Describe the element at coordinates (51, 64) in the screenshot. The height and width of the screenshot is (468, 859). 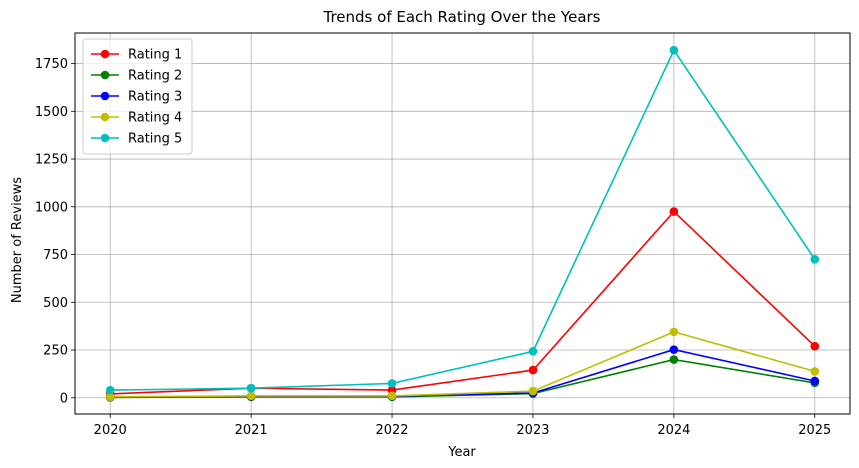
I see `y-tick-label: 1750` at that location.